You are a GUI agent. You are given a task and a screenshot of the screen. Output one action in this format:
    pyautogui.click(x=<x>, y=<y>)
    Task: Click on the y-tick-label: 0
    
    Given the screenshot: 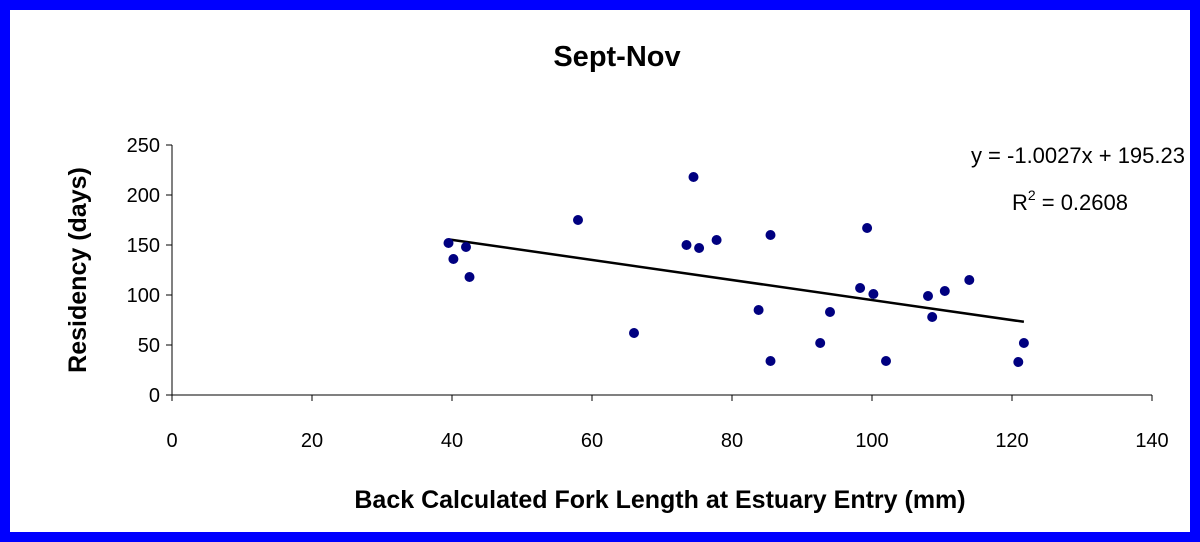 What is the action you would take?
    pyautogui.click(x=154, y=396)
    